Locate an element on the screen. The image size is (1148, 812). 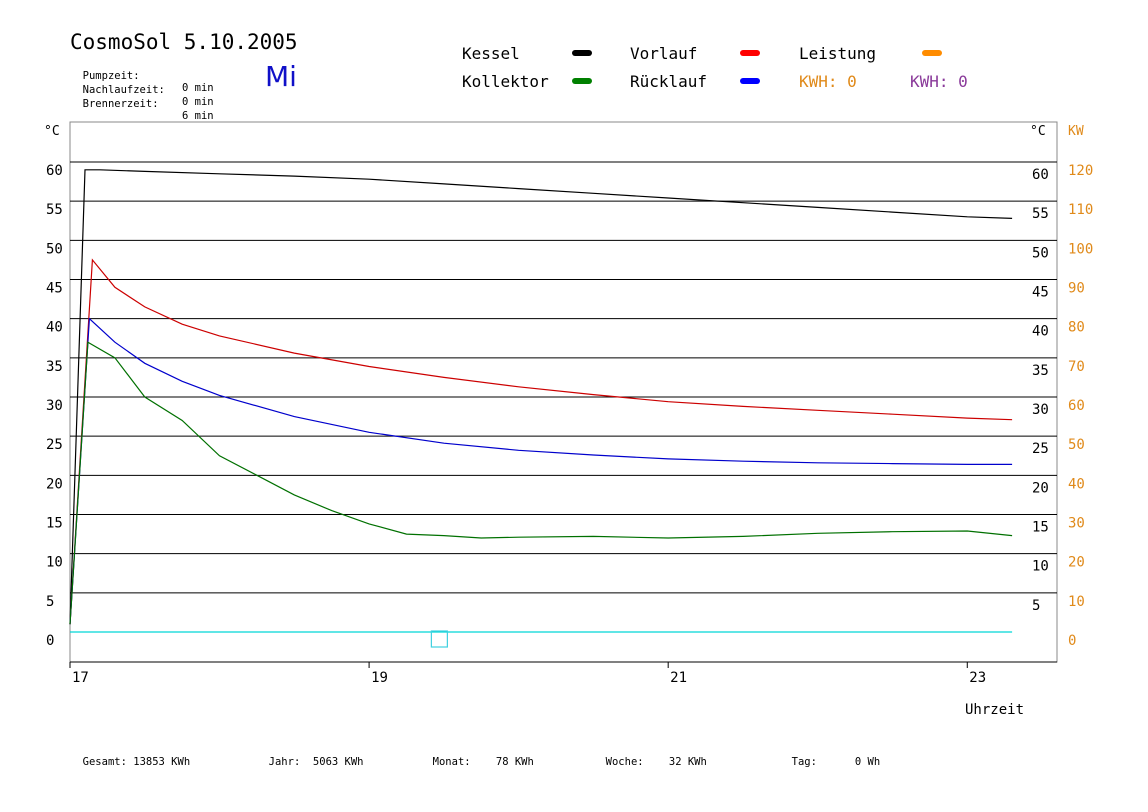
y2-tick-label: 10 is located at coordinates (1076, 602).